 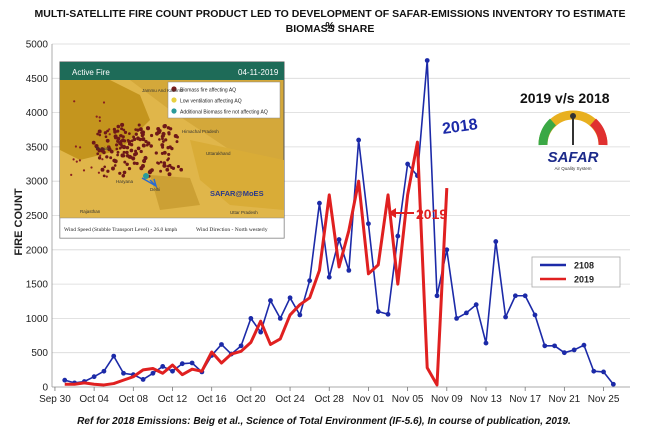 I want to click on region-label: Delhi, so click(x=155, y=189).